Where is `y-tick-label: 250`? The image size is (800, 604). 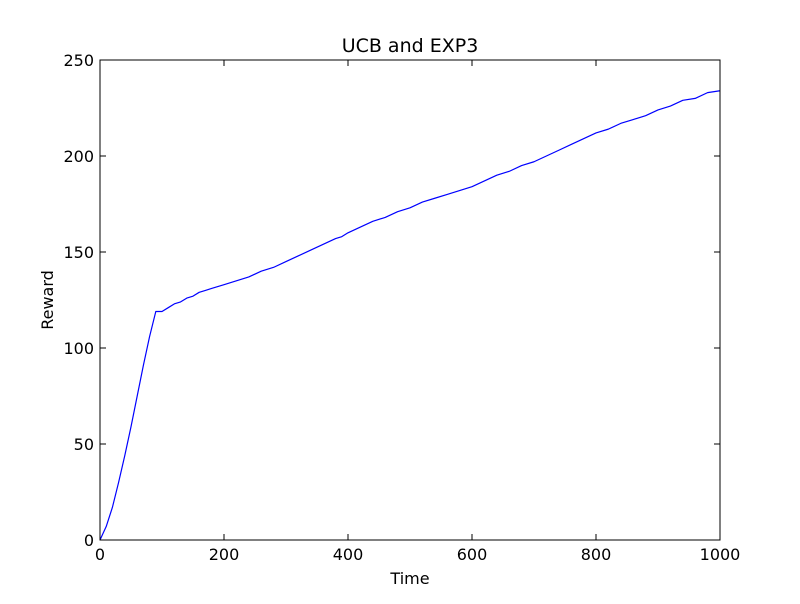 y-tick-label: 250 is located at coordinates (78, 60).